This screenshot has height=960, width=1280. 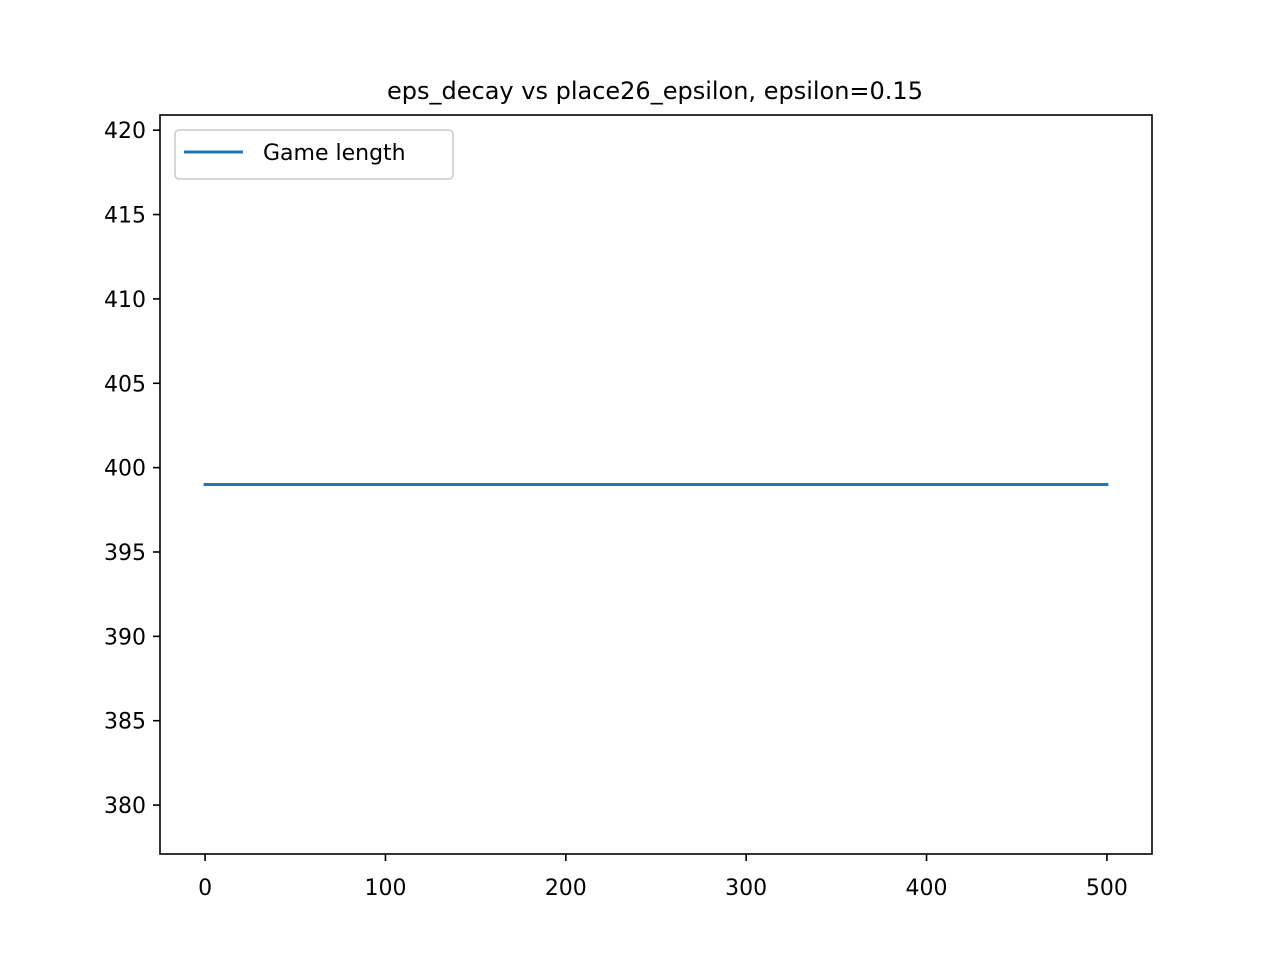 I want to click on x-tick-label: 100, so click(x=385, y=888).